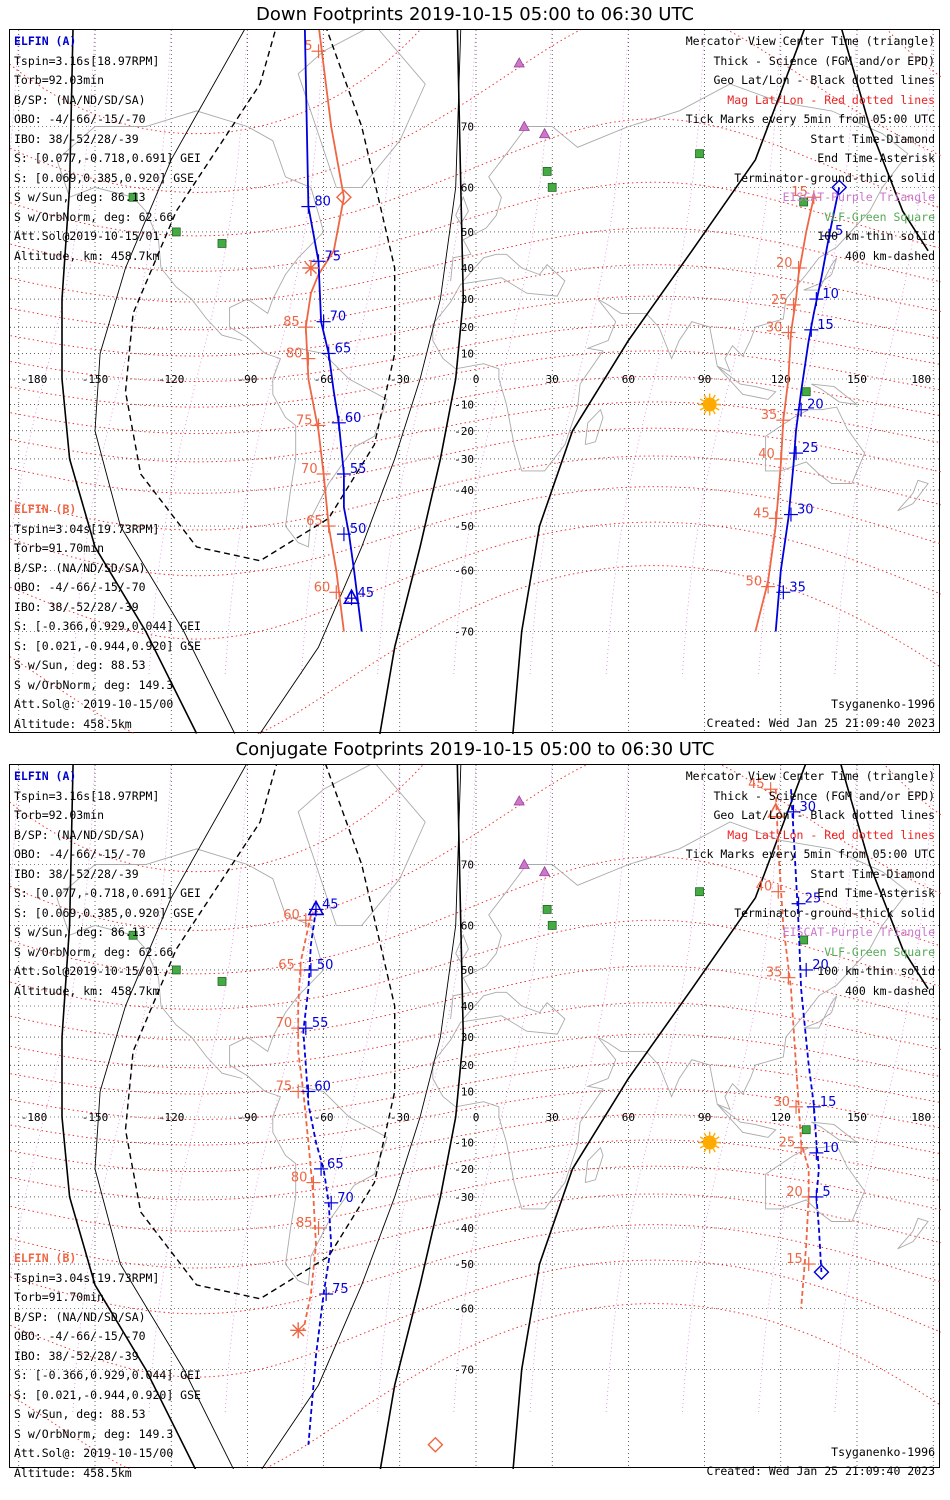  What do you see at coordinates (820, 965) in the screenshot?
I see `tick-label: 20` at bounding box center [820, 965].